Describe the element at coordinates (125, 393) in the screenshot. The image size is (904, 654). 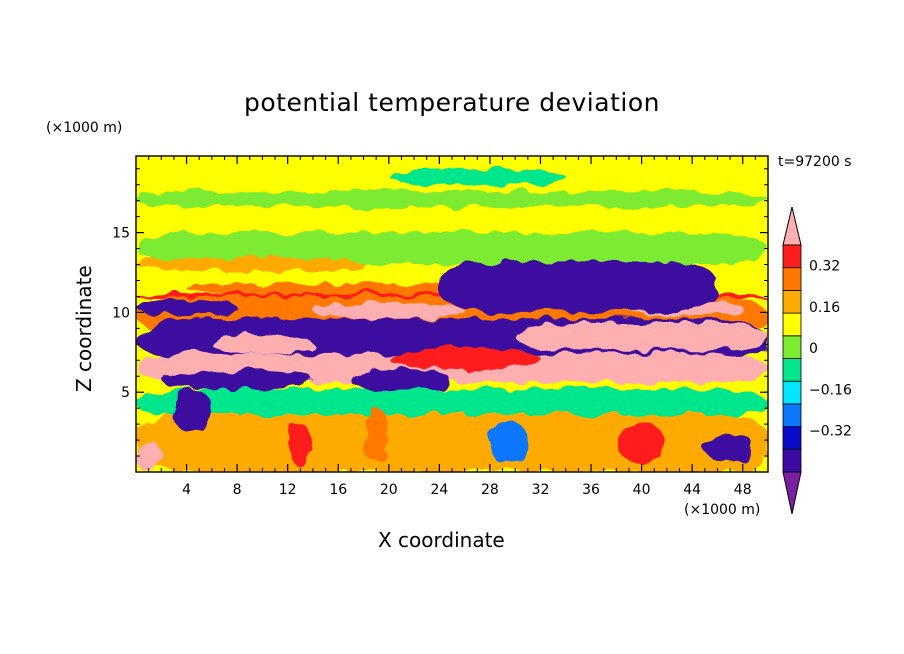
I see `y-tick-label: 5` at that location.